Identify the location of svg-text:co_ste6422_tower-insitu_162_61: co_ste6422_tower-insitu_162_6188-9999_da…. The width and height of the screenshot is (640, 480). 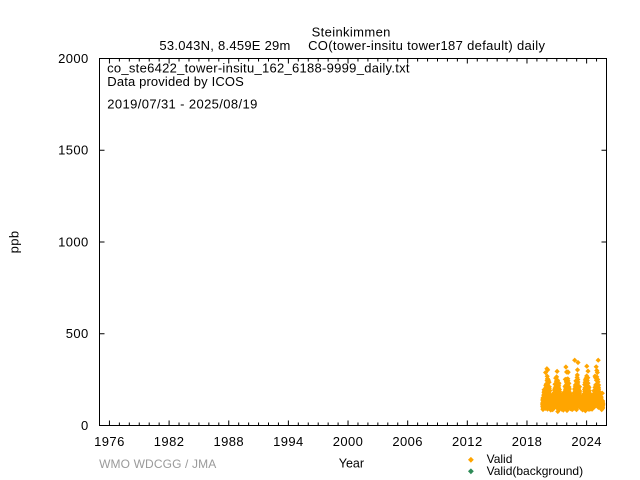
(258, 67).